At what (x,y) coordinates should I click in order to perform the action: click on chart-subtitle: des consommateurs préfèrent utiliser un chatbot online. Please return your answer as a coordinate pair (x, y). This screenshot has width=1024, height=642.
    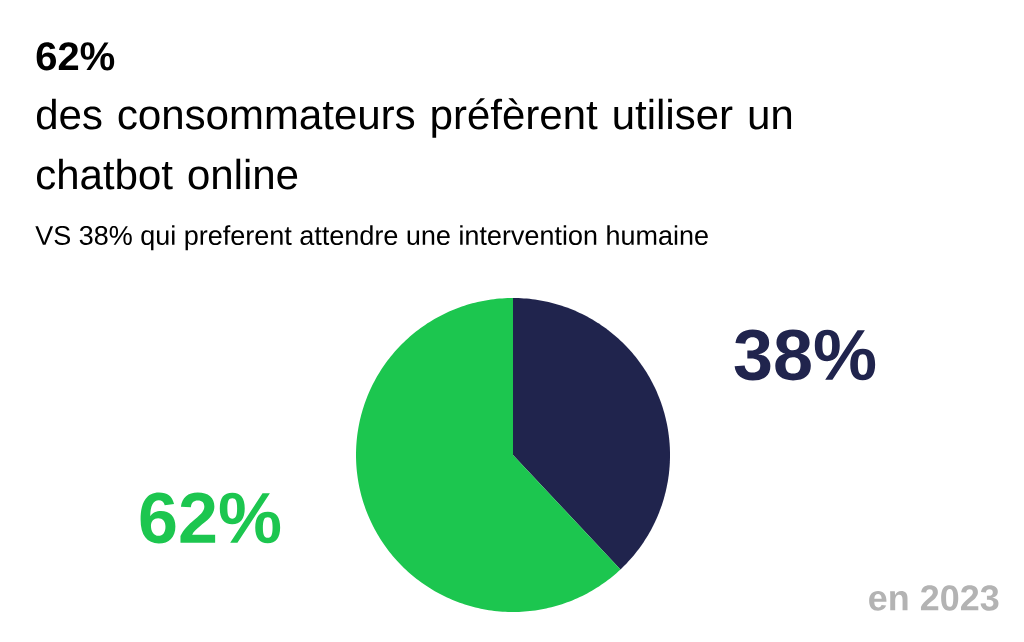
    Looking at the image, I should click on (414, 144).